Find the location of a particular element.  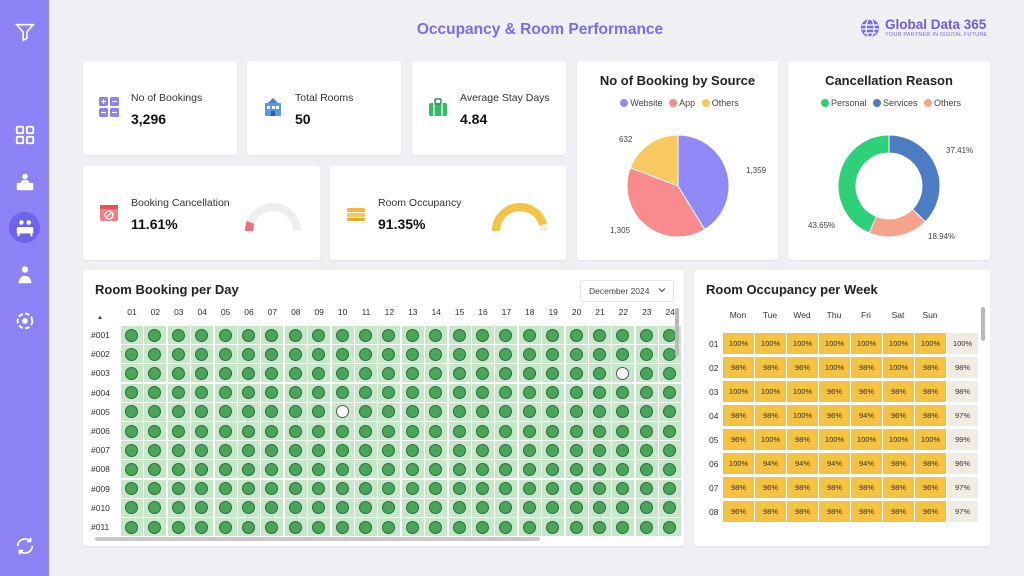

booking-source-pie is located at coordinates (678, 186).